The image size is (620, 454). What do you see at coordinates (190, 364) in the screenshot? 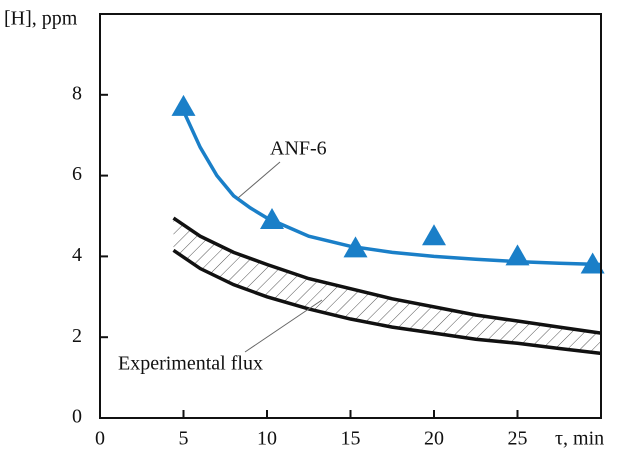
I see `annotation: Experimental flux` at bounding box center [190, 364].